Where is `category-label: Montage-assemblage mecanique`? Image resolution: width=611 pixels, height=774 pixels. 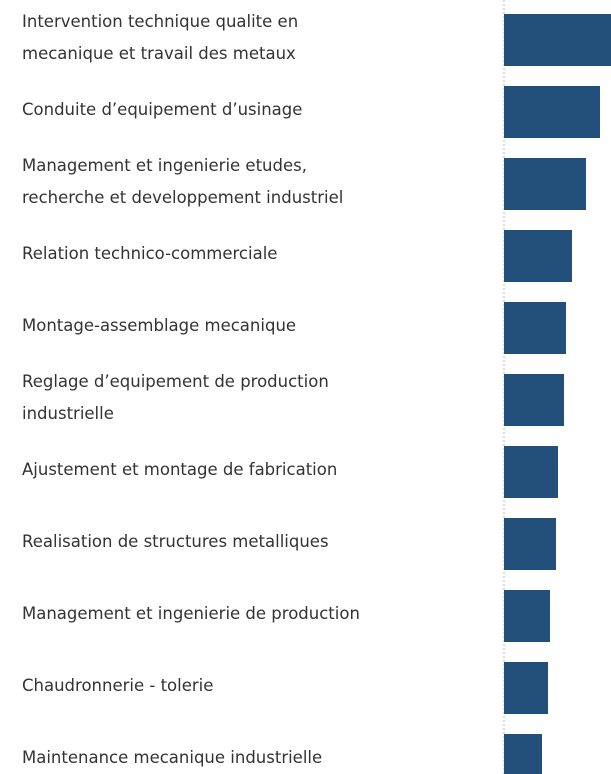
category-label: Montage-assemblage mecanique is located at coordinates (159, 325).